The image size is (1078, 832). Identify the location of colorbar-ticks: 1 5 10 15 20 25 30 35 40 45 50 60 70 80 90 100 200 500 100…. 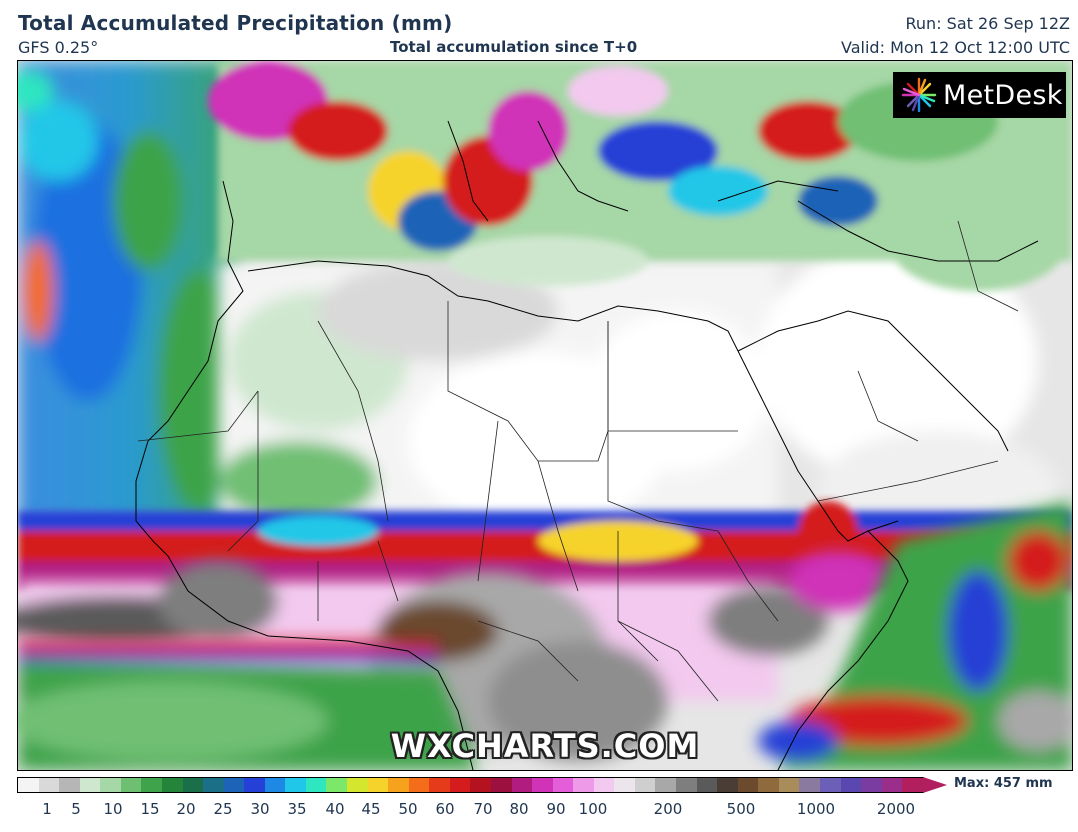
(539, 812).